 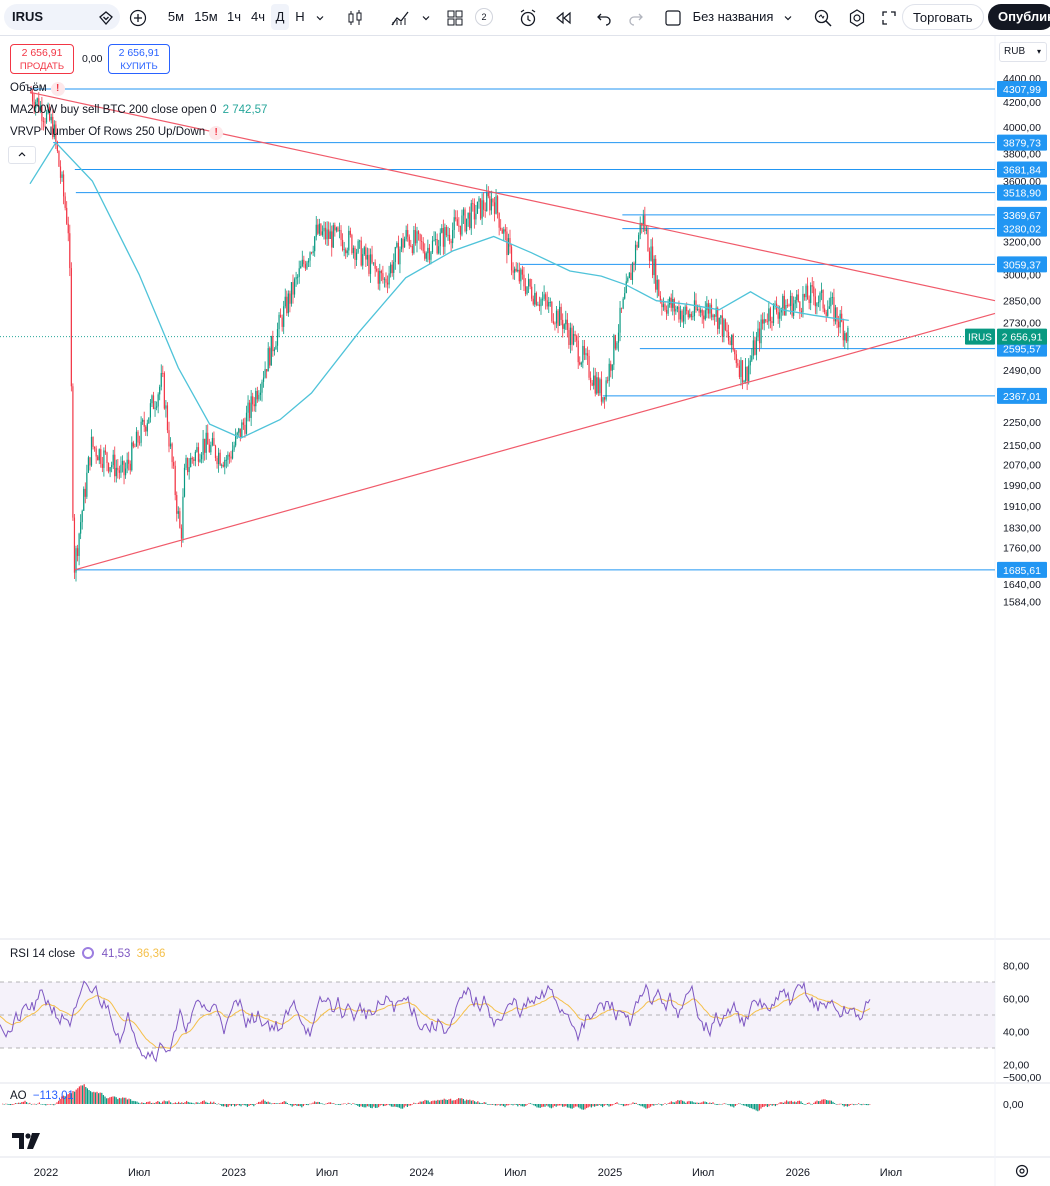 What do you see at coordinates (355, 17) in the screenshot?
I see `candles-icon` at bounding box center [355, 17].